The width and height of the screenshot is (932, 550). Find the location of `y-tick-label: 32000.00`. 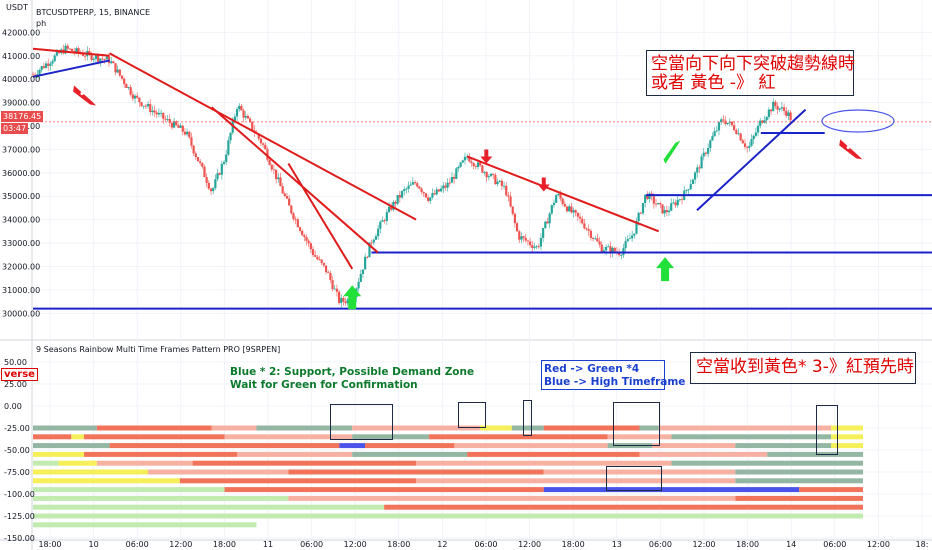

y-tick-label: 32000.00 is located at coordinates (21, 266).